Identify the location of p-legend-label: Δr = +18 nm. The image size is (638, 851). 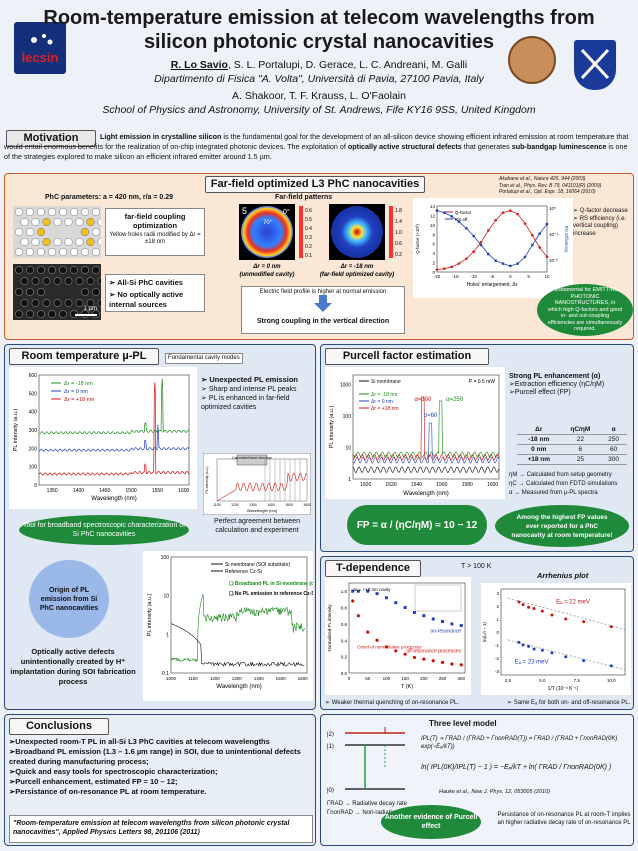
(385, 409).